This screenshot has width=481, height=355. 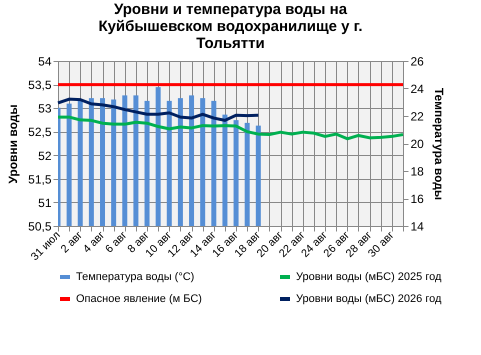 I want to click on y2-tick-label: 24, so click(x=417, y=89).